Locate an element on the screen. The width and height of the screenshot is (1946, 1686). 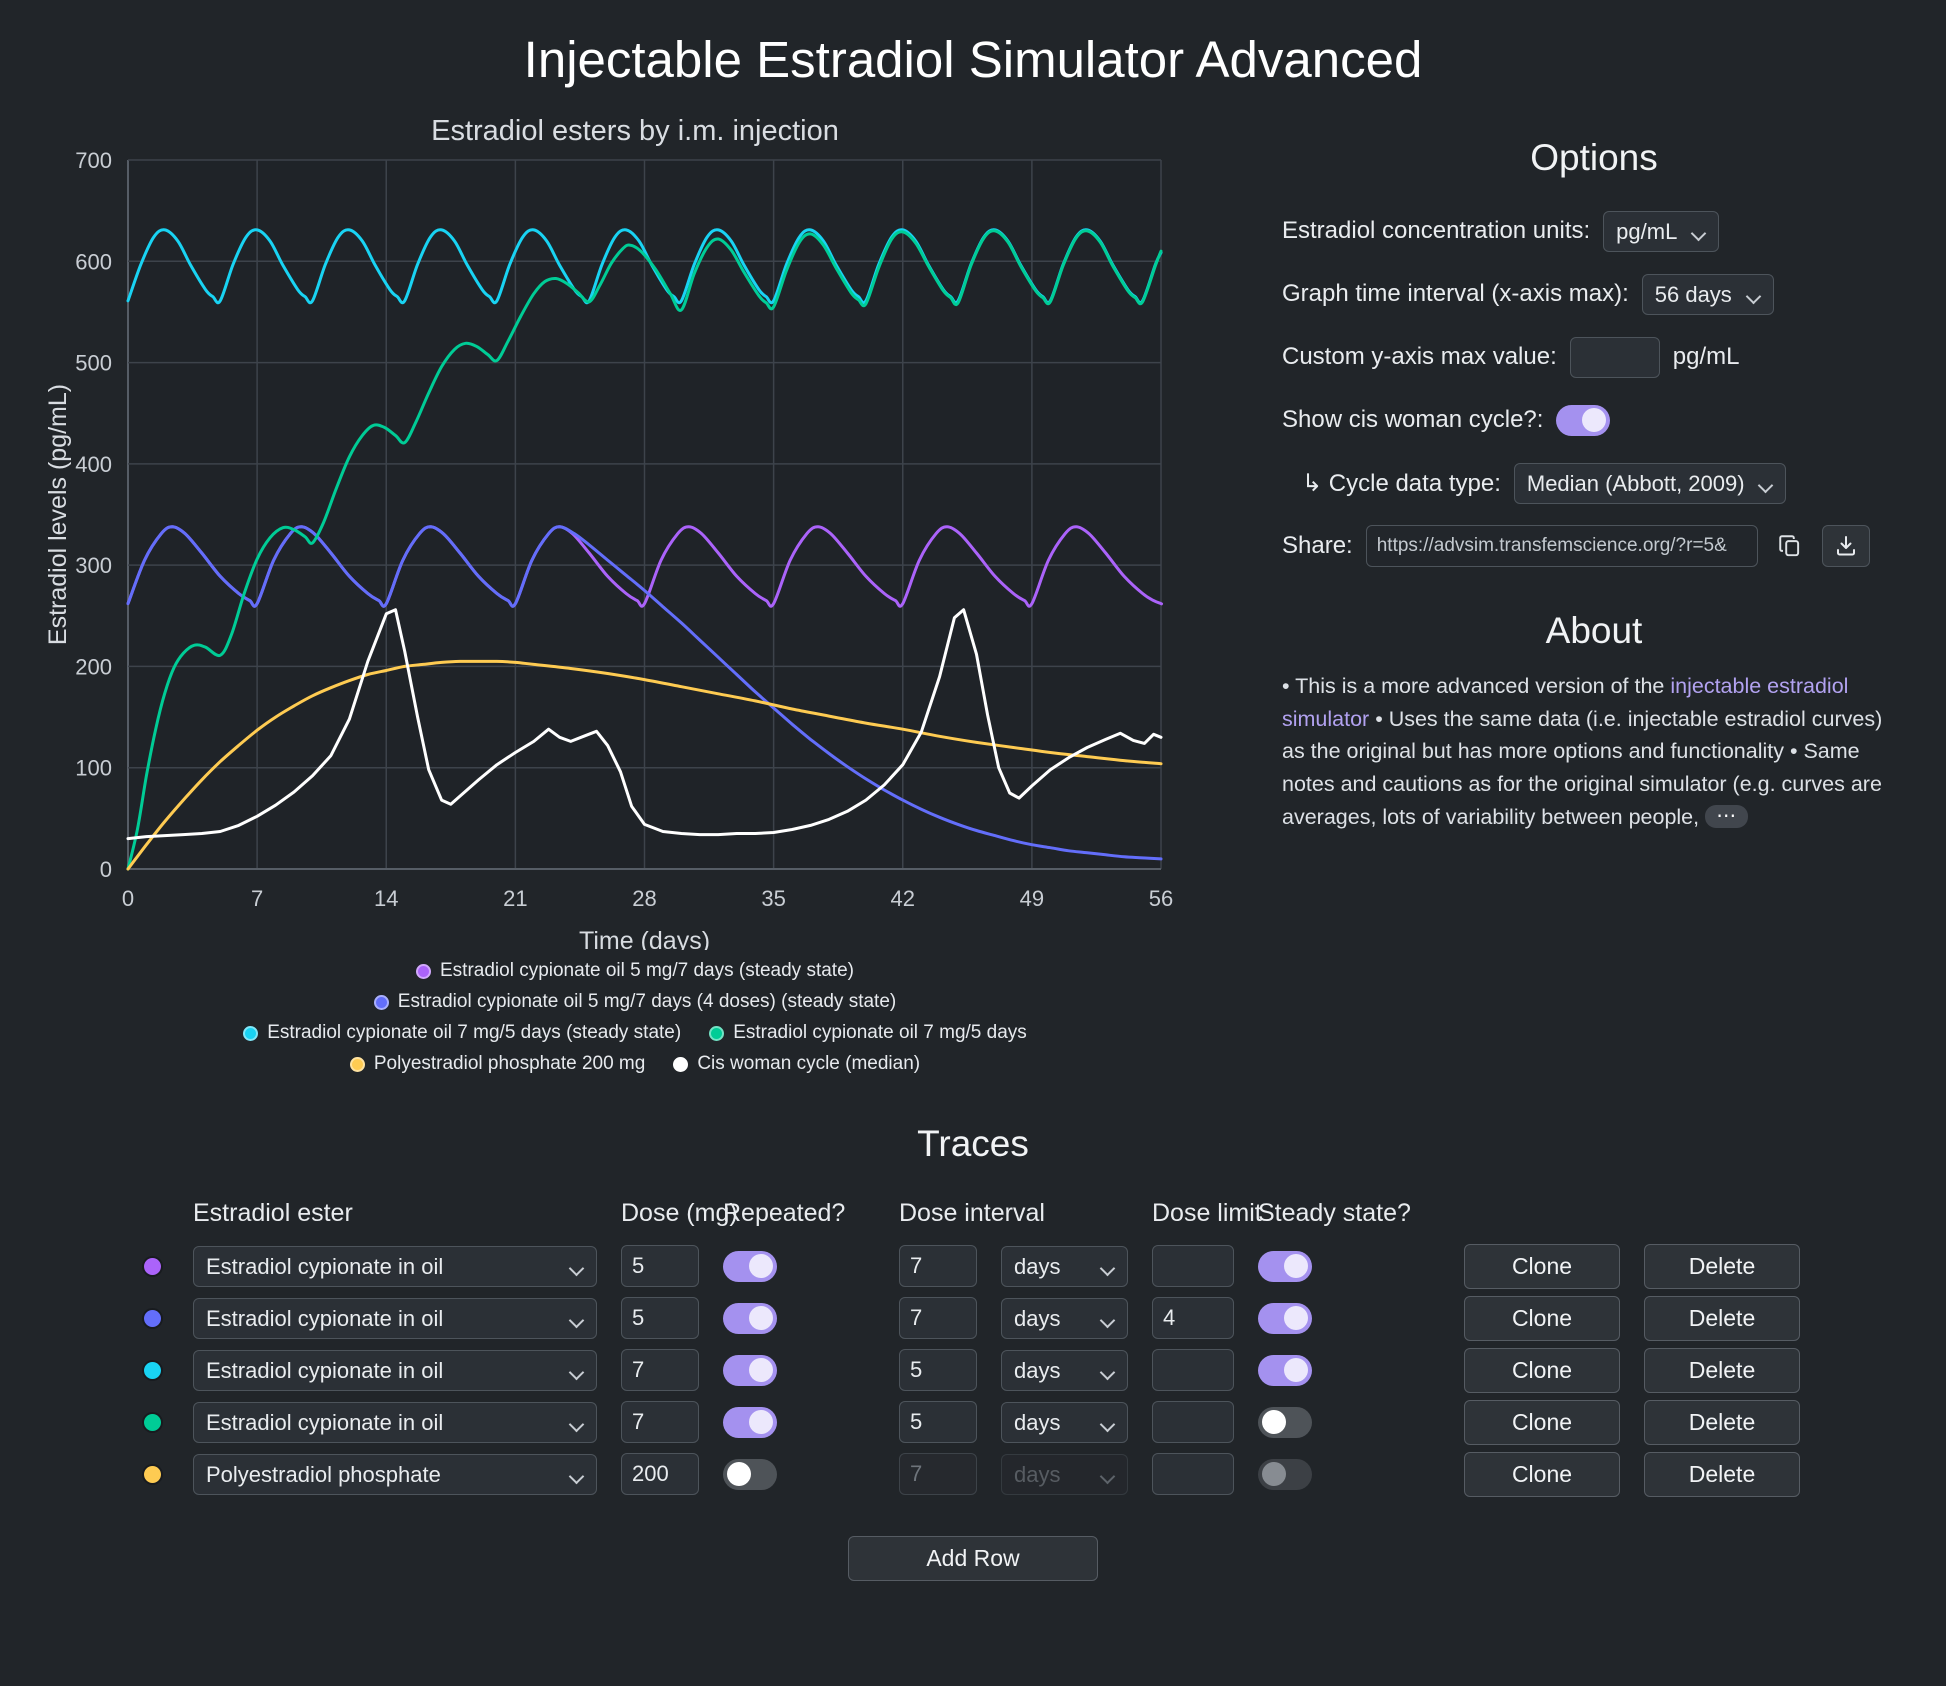
legend-marker-icon is located at coordinates (717, 1033).